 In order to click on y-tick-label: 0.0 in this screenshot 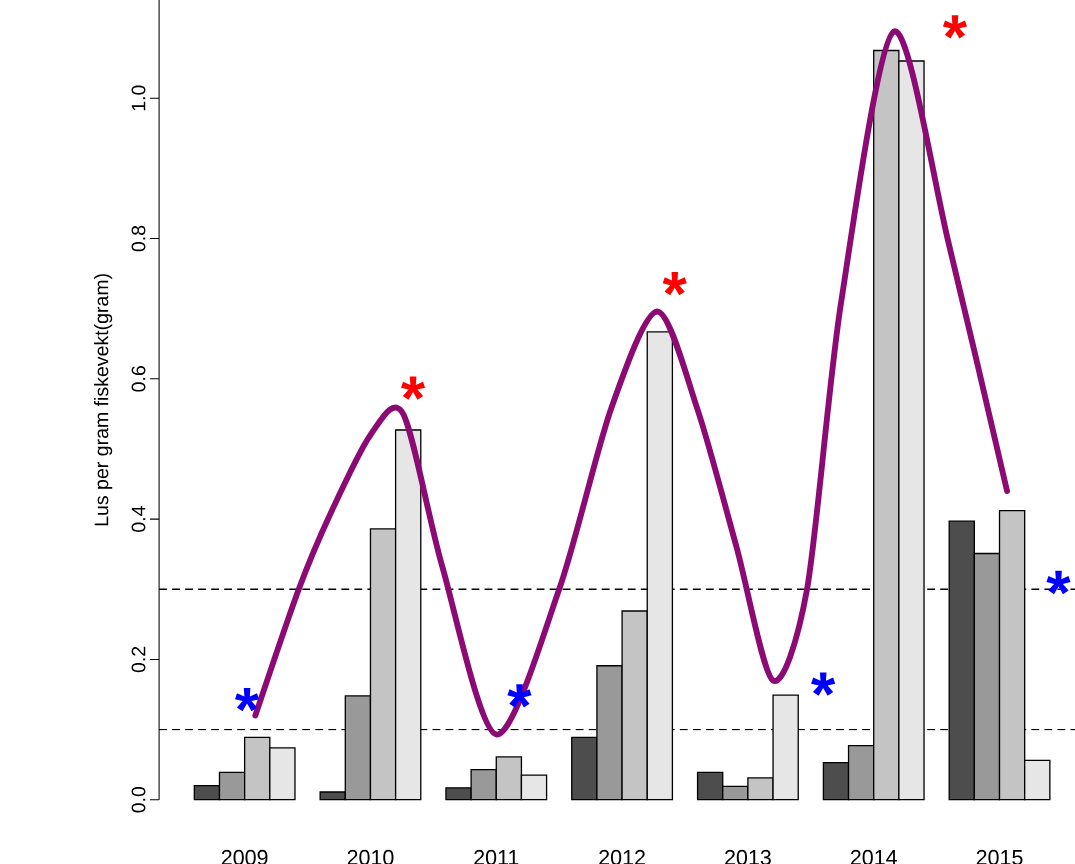, I will do `click(138, 799)`.